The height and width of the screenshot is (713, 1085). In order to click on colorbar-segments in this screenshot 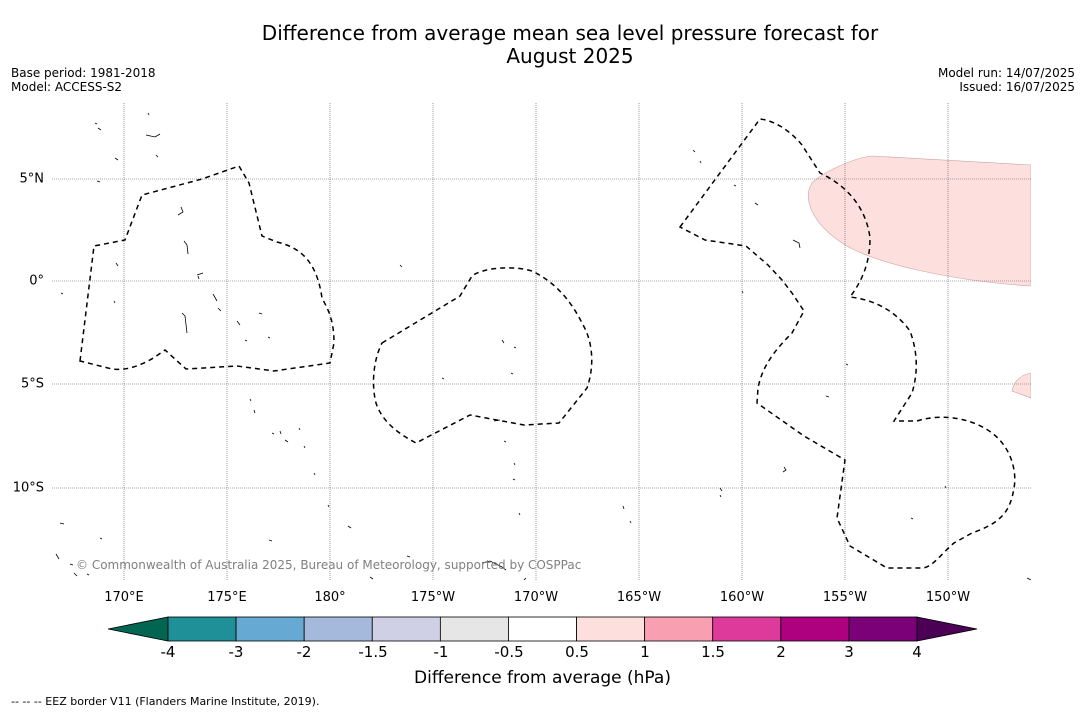, I will do `click(542, 629)`.